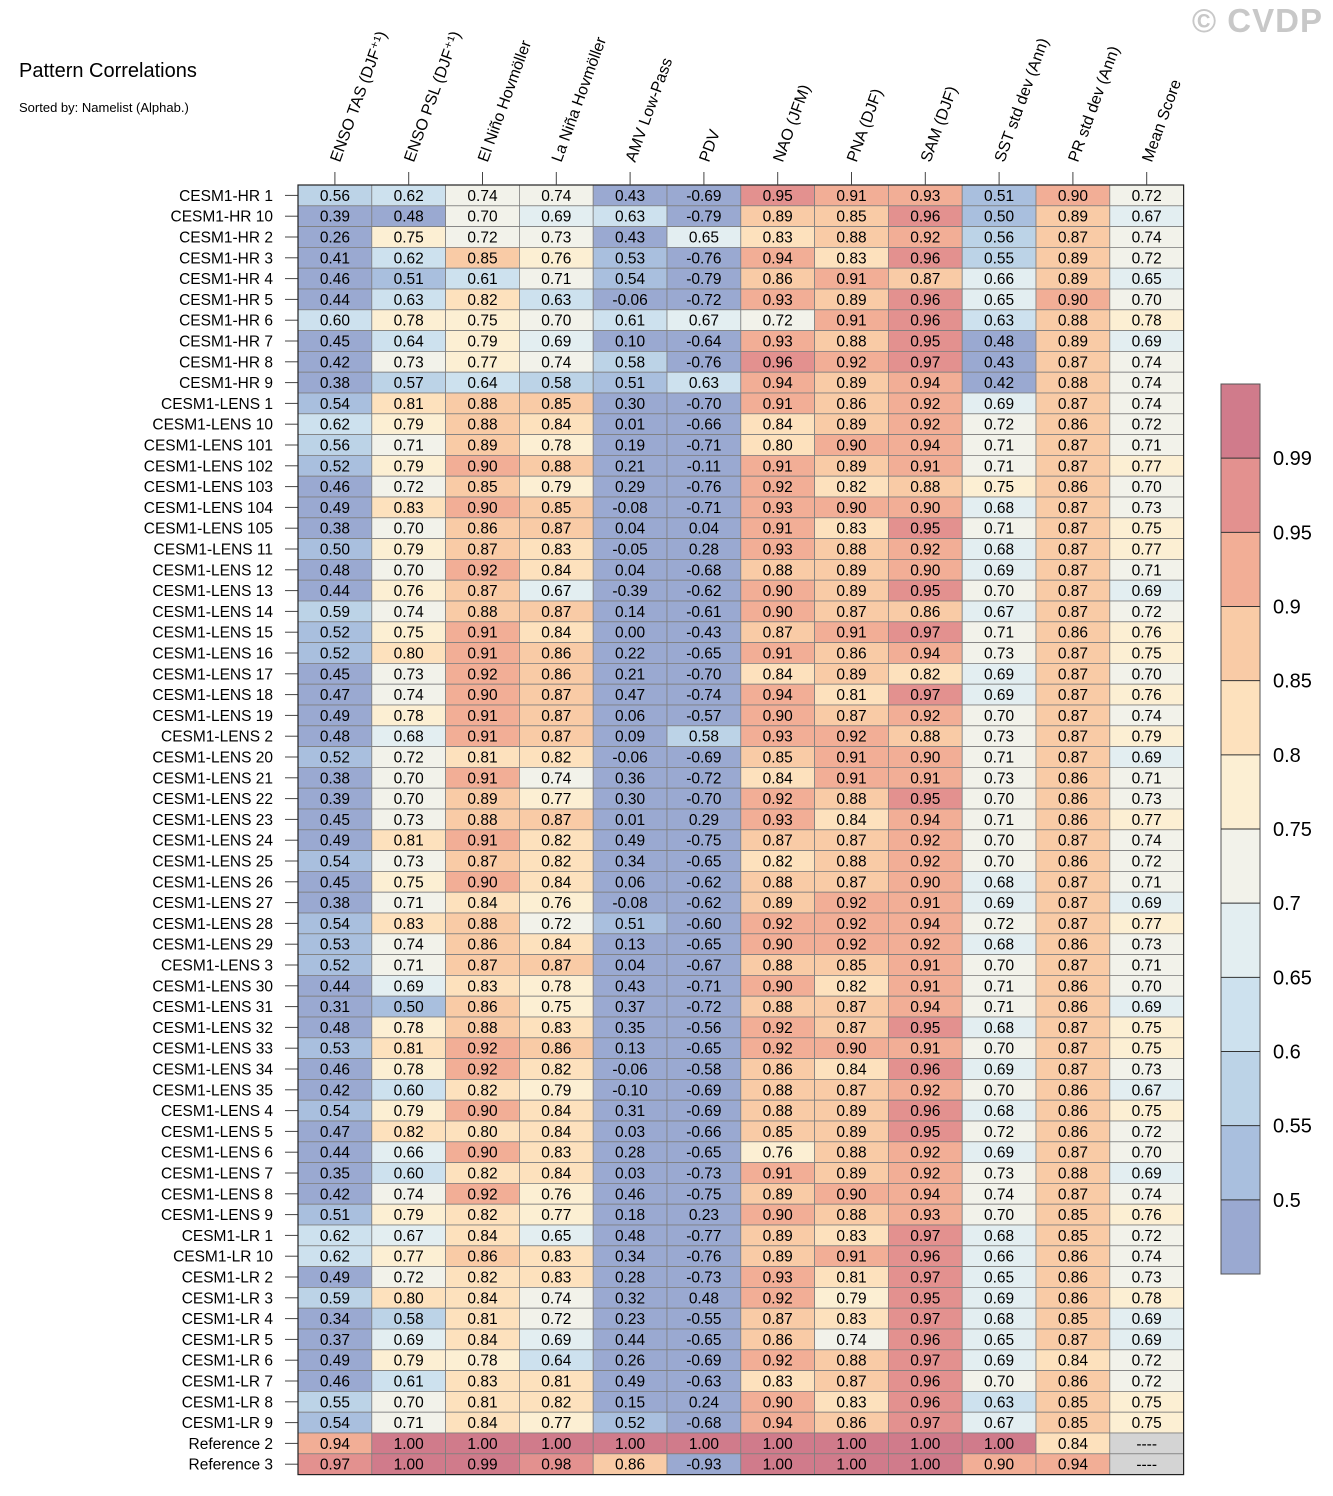 The height and width of the screenshot is (1496, 1333). What do you see at coordinates (409, 1319) in the screenshot?
I see `cell-value-label: 0.58` at bounding box center [409, 1319].